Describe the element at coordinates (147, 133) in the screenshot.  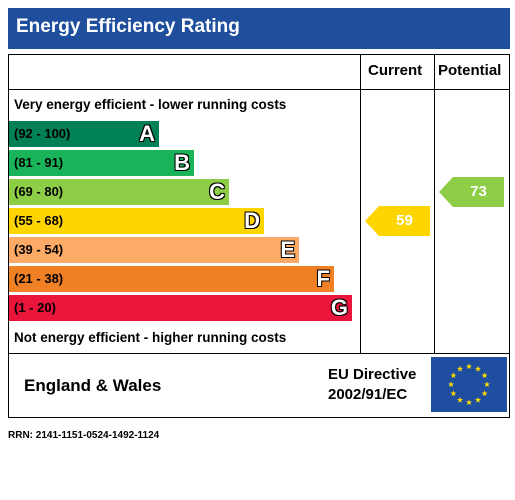
I see `band-letter: A` at that location.